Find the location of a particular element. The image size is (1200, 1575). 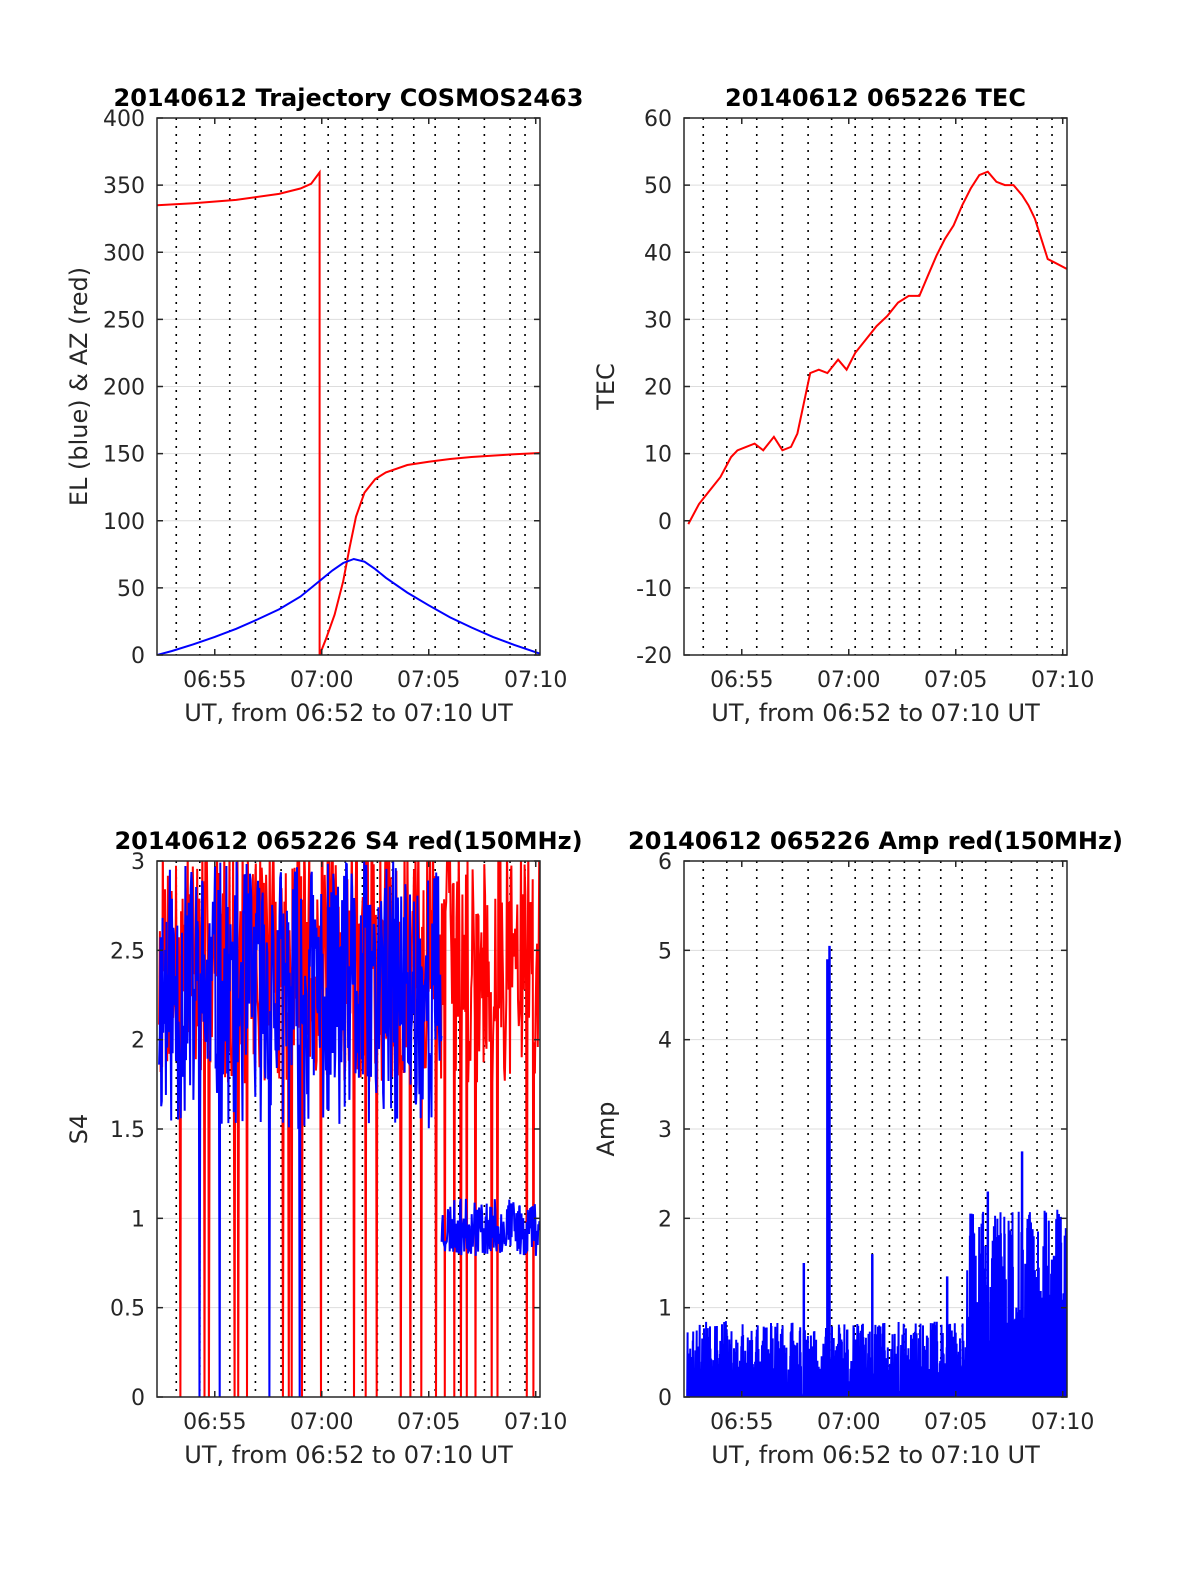

ytick-label: 20 is located at coordinates (658, 388).